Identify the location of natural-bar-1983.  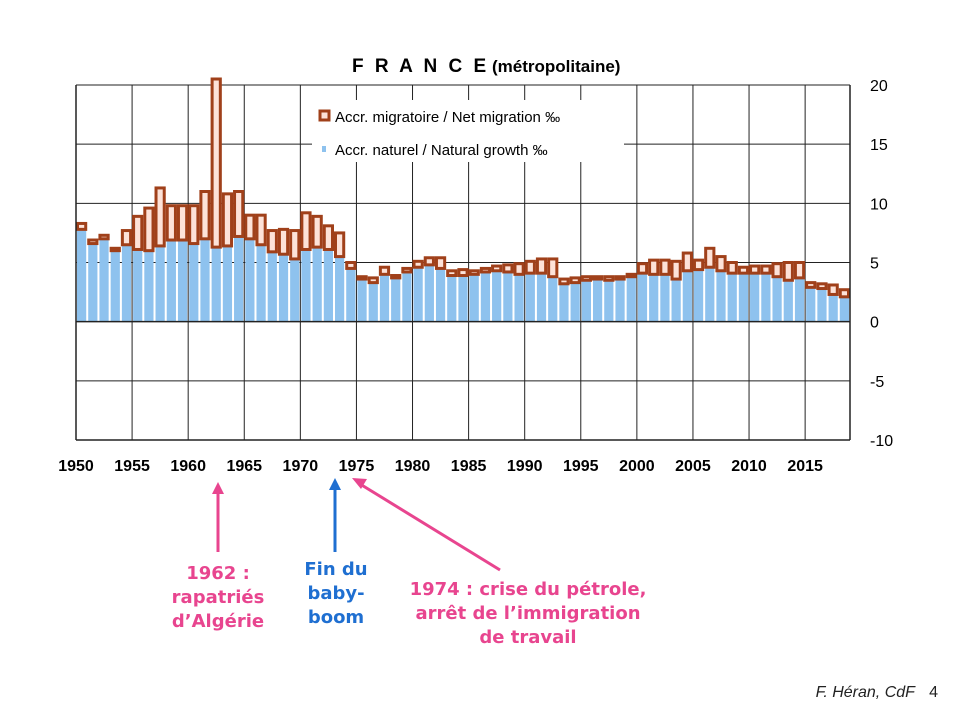
(452, 298).